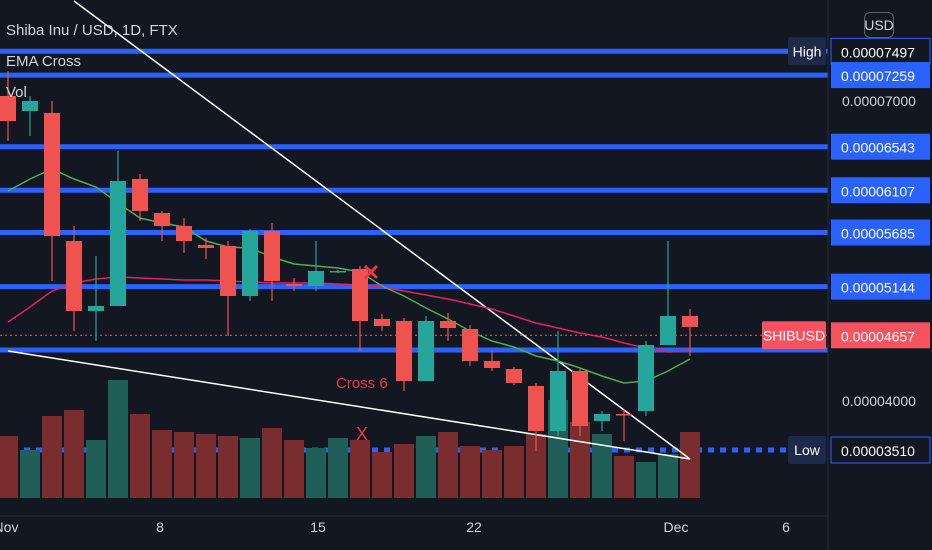 Image resolution: width=932 pixels, height=550 pixels. What do you see at coordinates (371, 272) in the screenshot?
I see `ema-cross-marker` at bounding box center [371, 272].